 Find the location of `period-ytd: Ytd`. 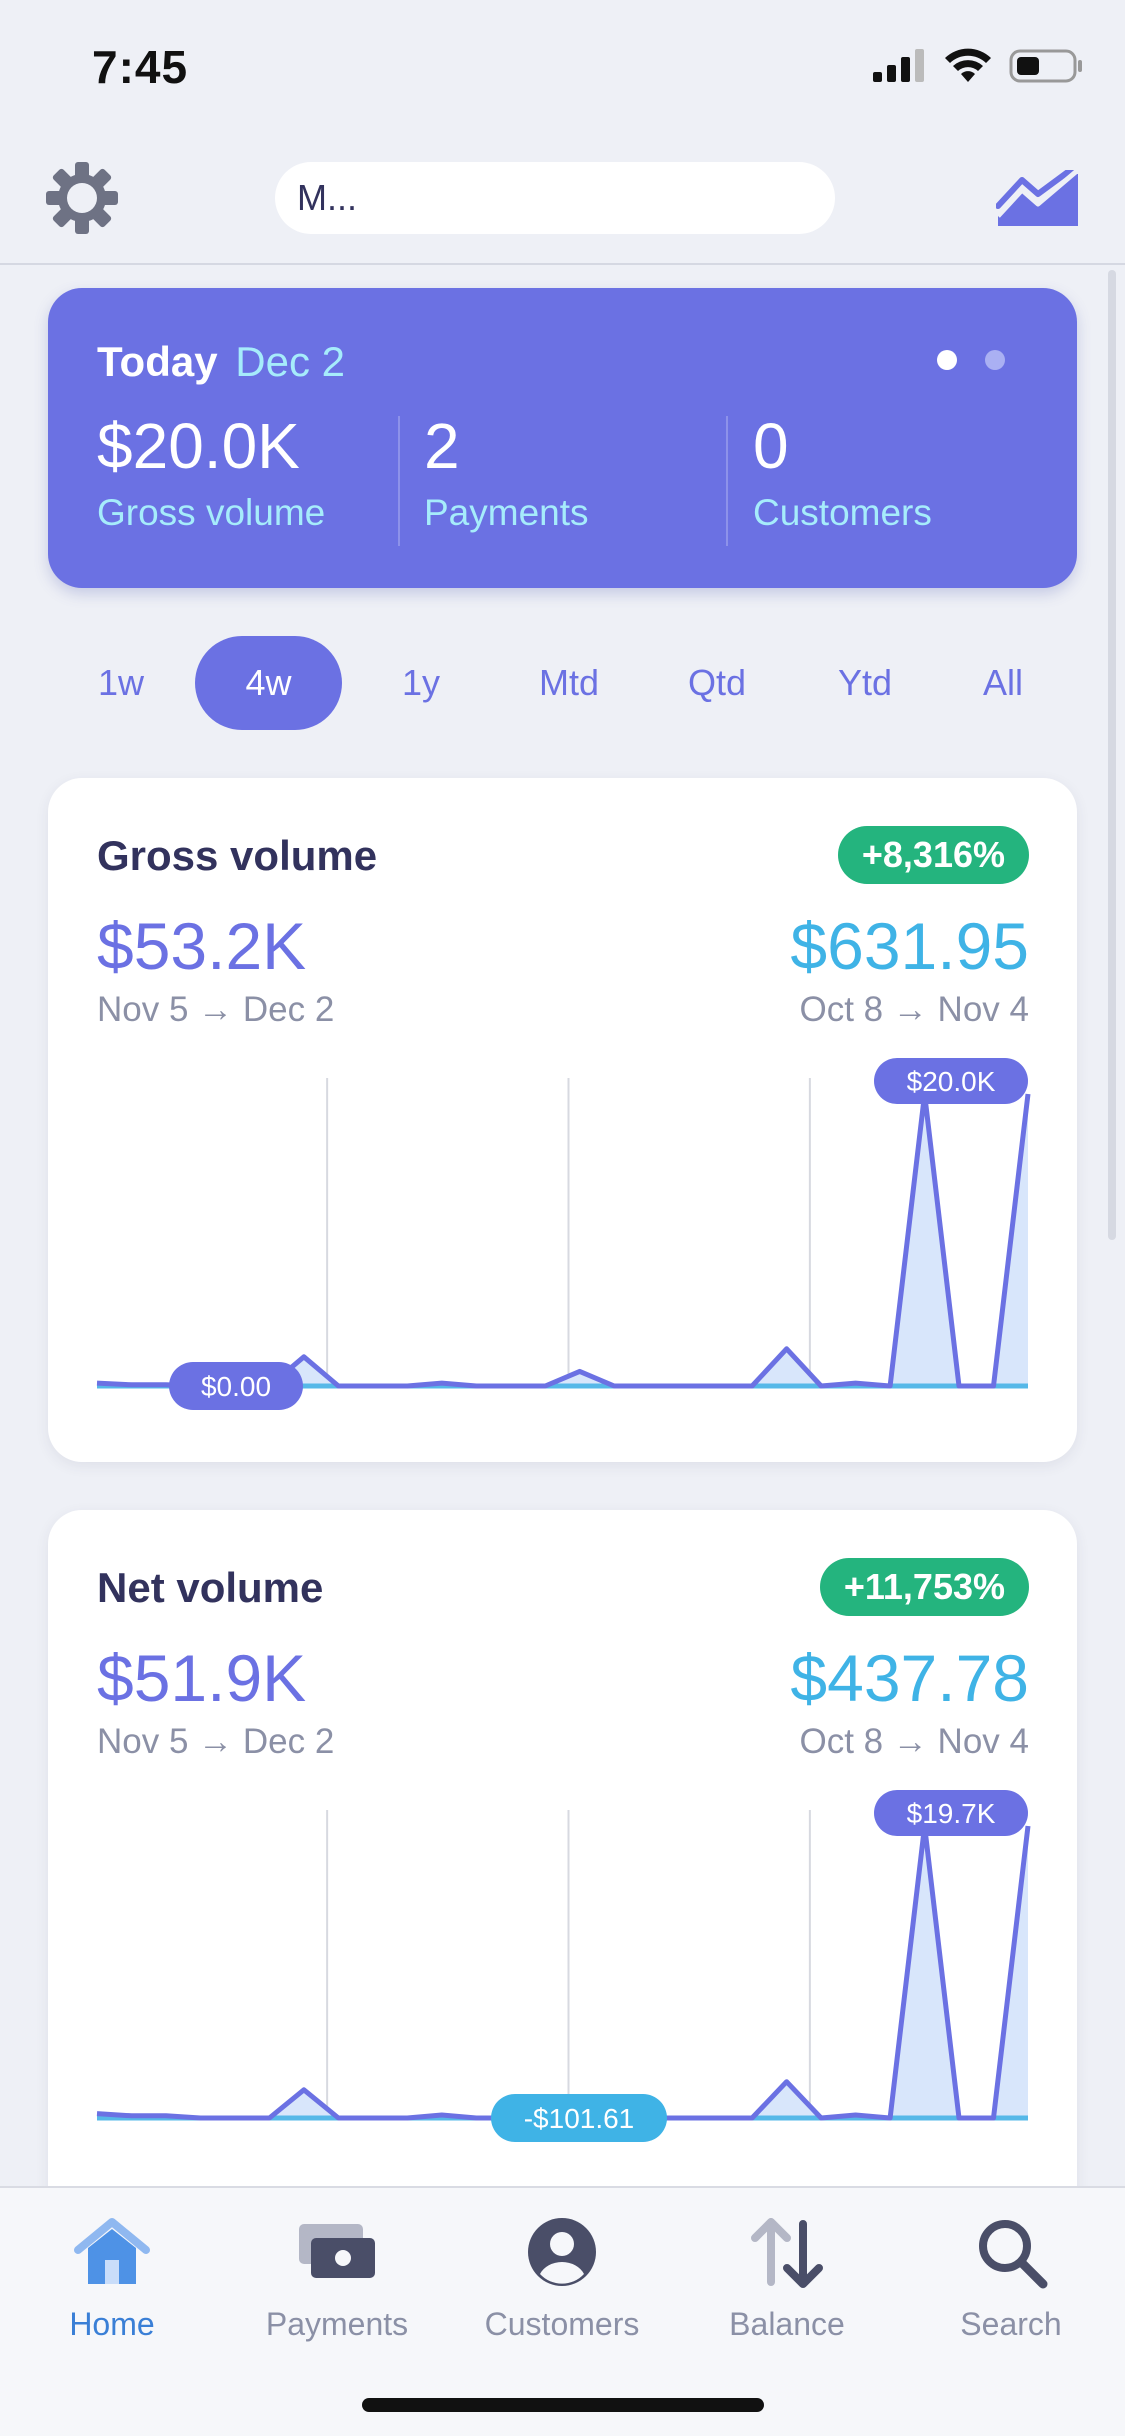

period-ytd: Ytd is located at coordinates (865, 682).